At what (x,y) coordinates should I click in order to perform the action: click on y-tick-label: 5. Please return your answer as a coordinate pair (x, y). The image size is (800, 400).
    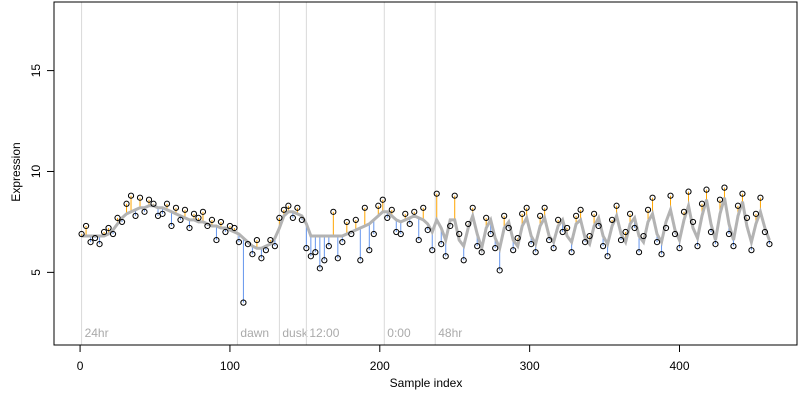
    Looking at the image, I should click on (36, 272).